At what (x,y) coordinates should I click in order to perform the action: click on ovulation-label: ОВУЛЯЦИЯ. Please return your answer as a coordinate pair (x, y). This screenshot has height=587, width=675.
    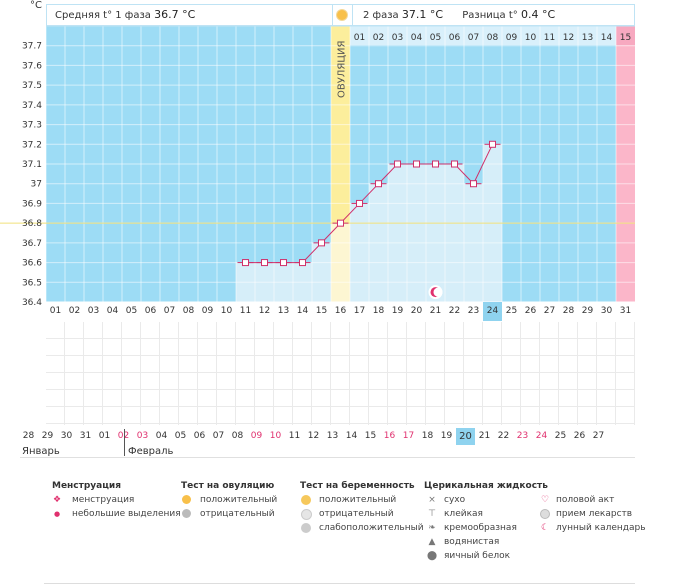
    Looking at the image, I should click on (342, 70).